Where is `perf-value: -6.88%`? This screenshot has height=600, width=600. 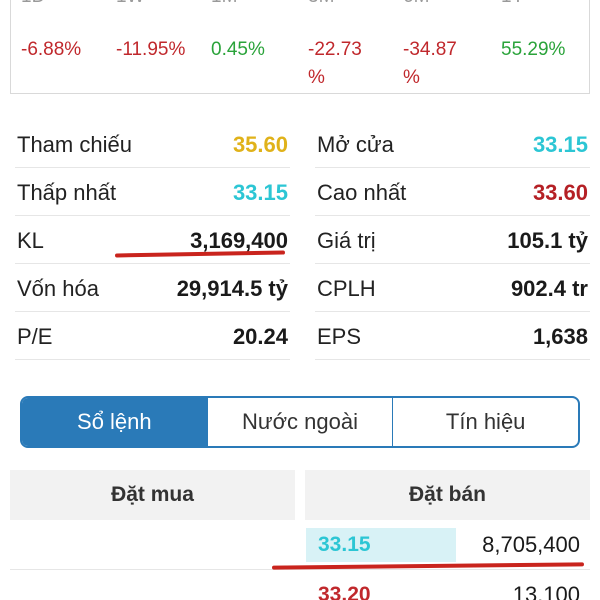
perf-value: -6.88% is located at coordinates (51, 49).